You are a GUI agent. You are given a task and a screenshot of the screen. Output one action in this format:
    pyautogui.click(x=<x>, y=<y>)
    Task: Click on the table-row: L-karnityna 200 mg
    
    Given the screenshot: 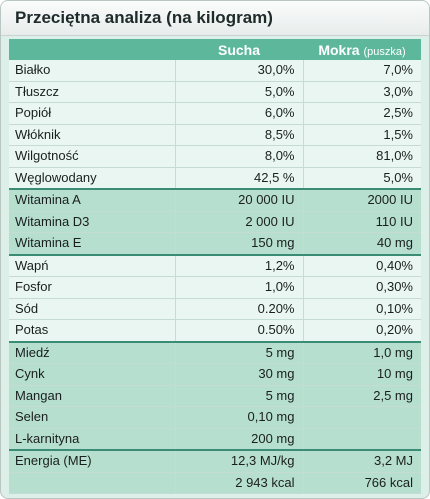 What is the action you would take?
    pyautogui.click(x=215, y=439)
    